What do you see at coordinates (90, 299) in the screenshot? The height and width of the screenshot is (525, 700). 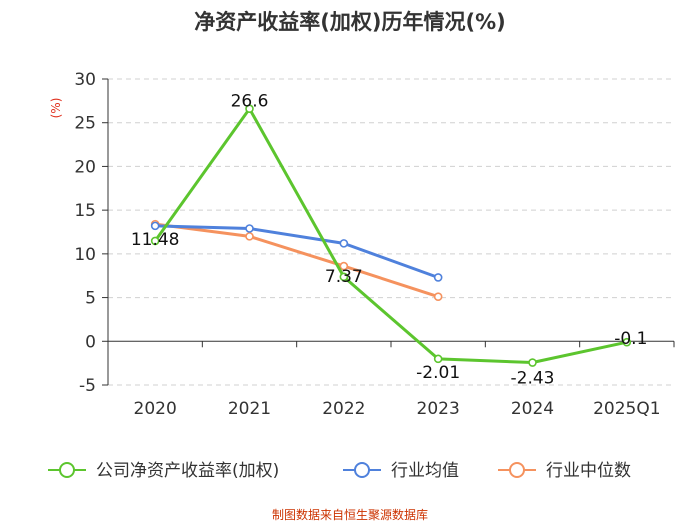 I see `y-tick-label: 5` at bounding box center [90, 299].